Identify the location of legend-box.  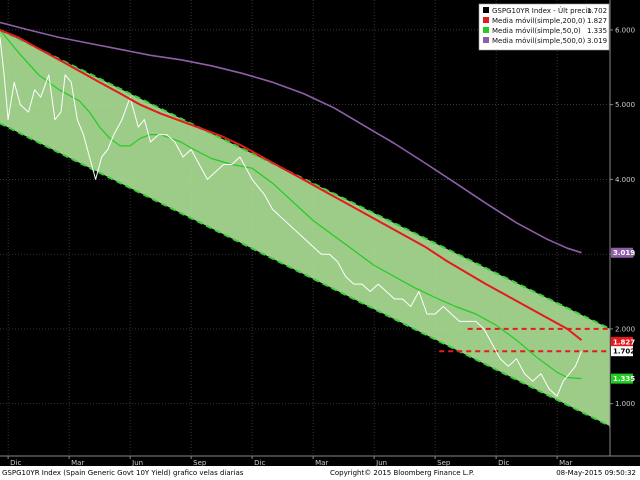
(544, 27).